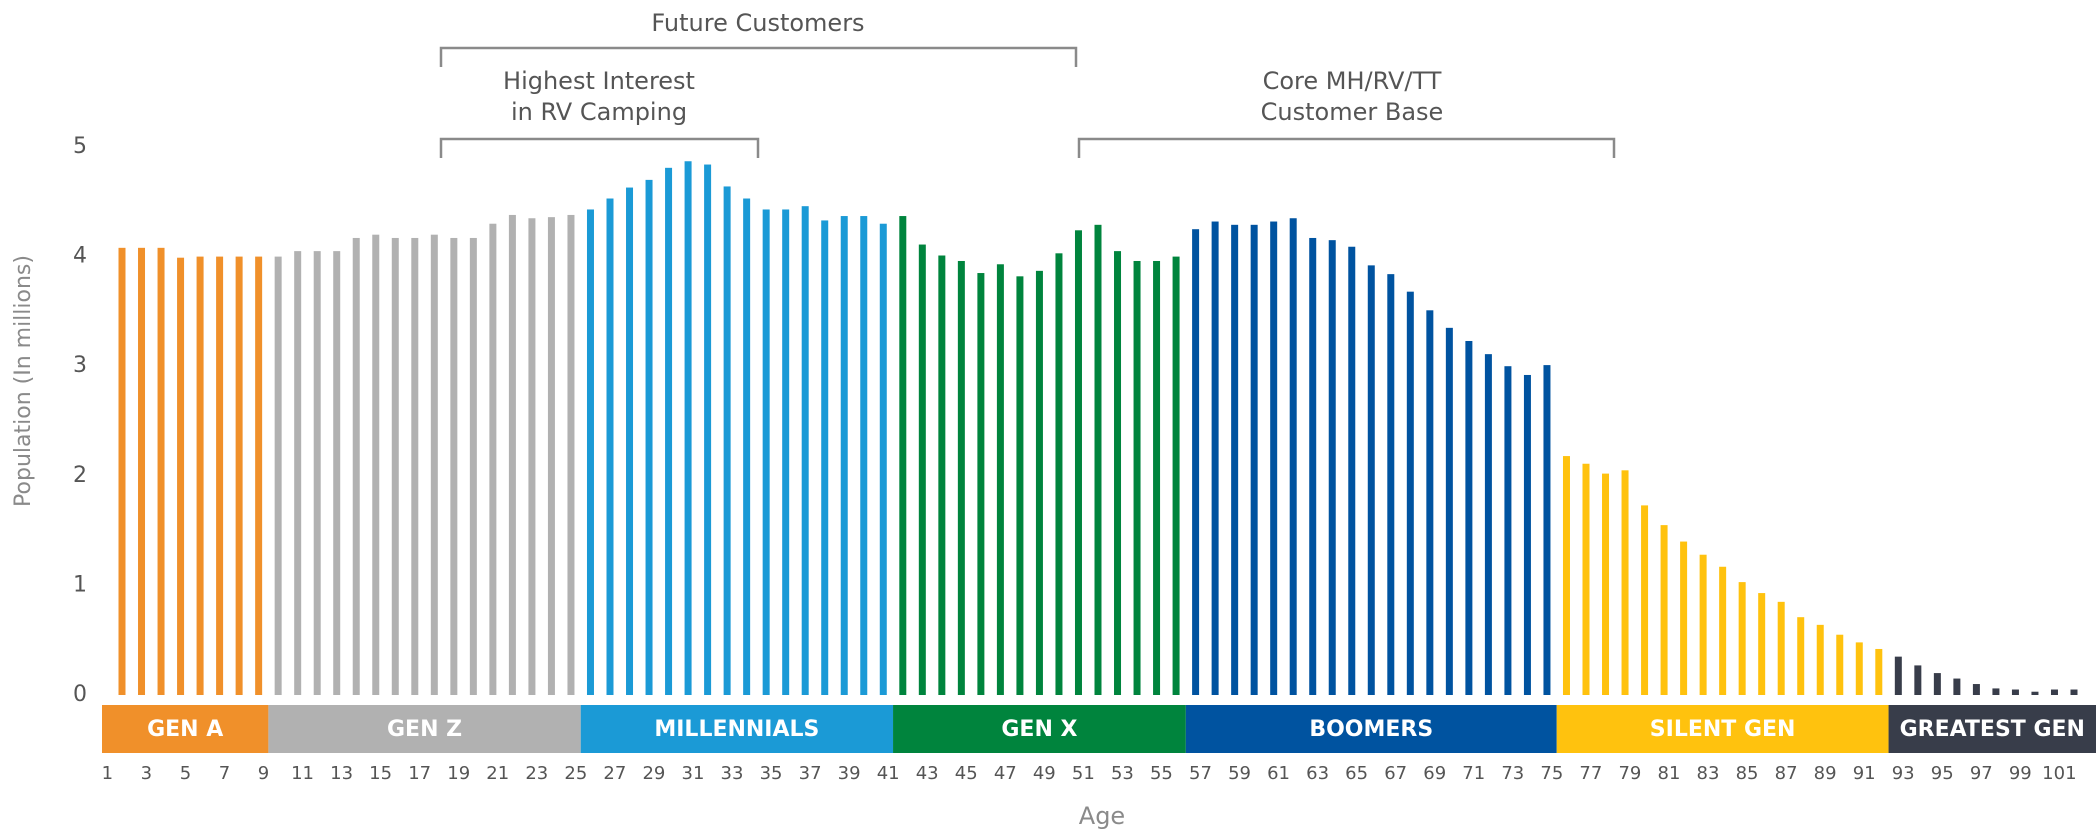 The height and width of the screenshot is (832, 2096). I want to click on x-tick-label: 71, so click(1473, 773).